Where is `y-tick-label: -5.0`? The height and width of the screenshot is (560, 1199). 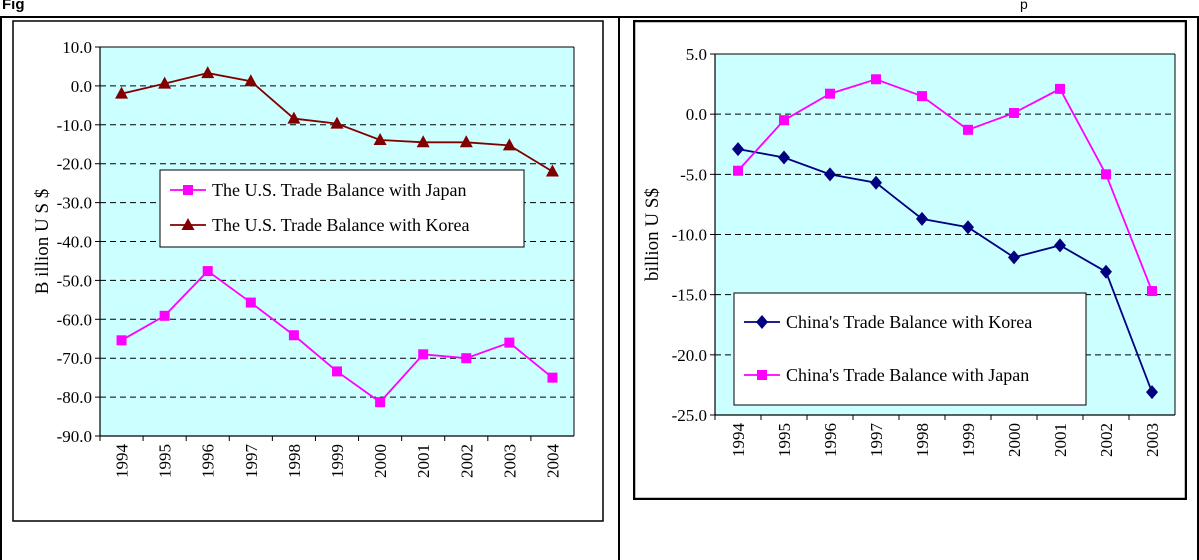
y-tick-label: -5.0 is located at coordinates (693, 174).